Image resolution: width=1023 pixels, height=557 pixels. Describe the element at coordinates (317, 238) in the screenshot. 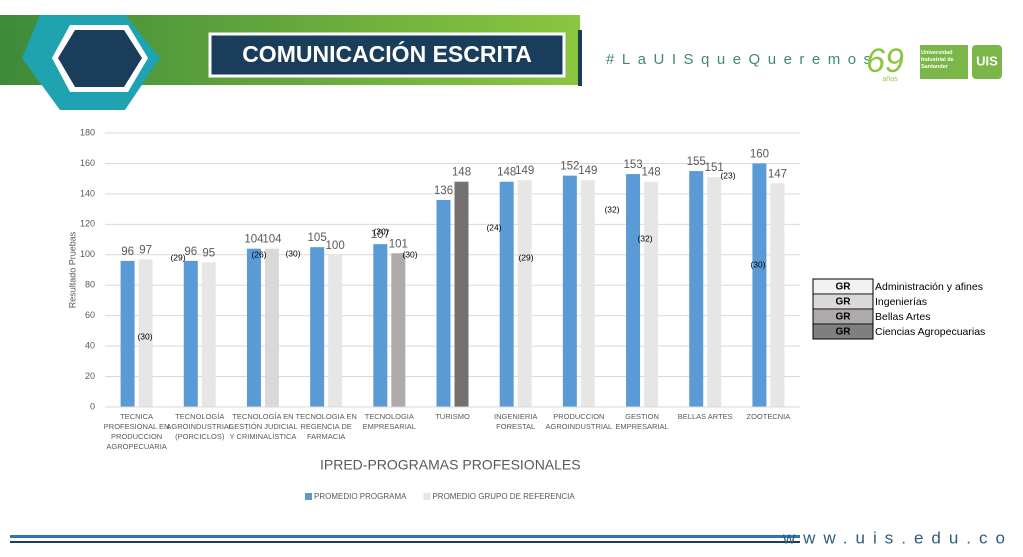

I see `value-label: 105` at that location.